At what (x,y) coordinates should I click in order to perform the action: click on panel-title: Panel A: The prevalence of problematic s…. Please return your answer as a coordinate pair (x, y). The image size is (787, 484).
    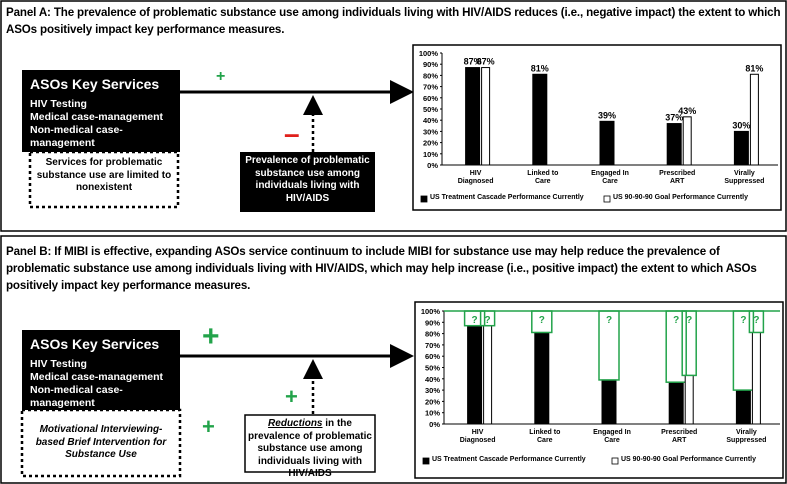
    Looking at the image, I should click on (393, 21).